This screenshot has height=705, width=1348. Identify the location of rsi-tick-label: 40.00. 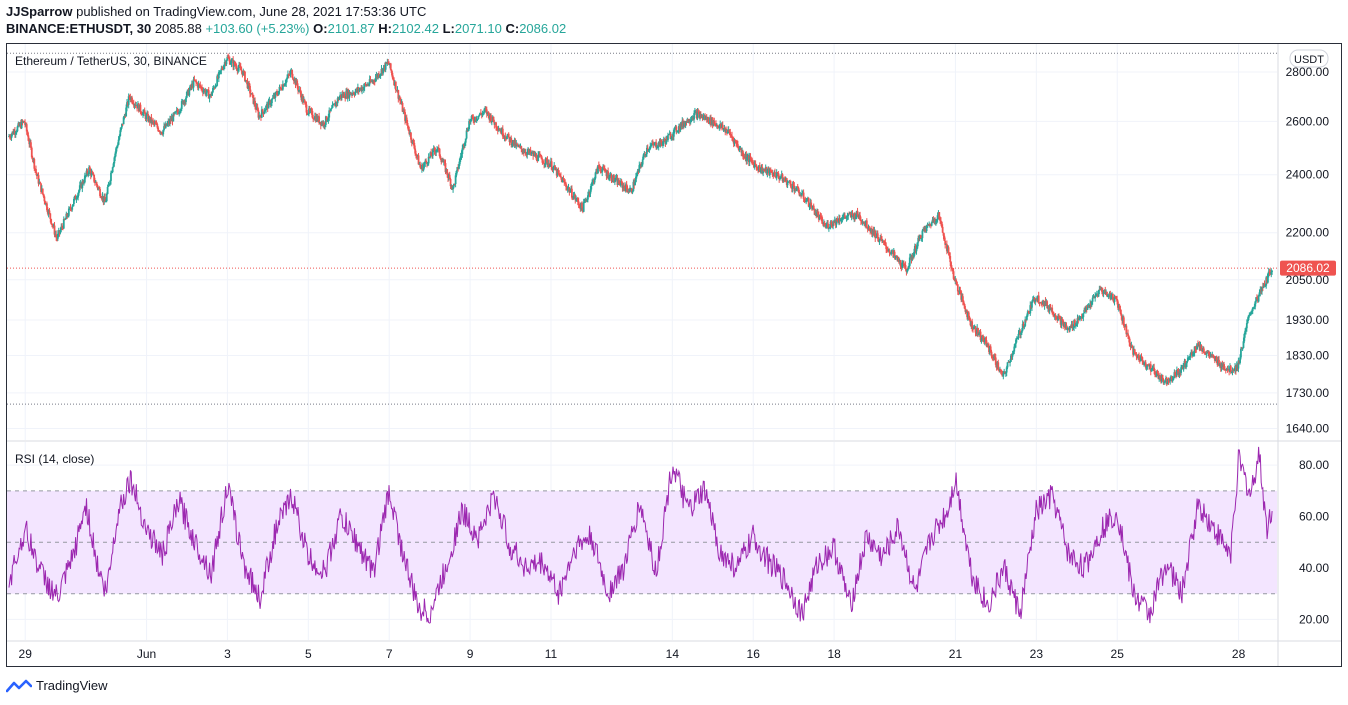
(1314, 568).